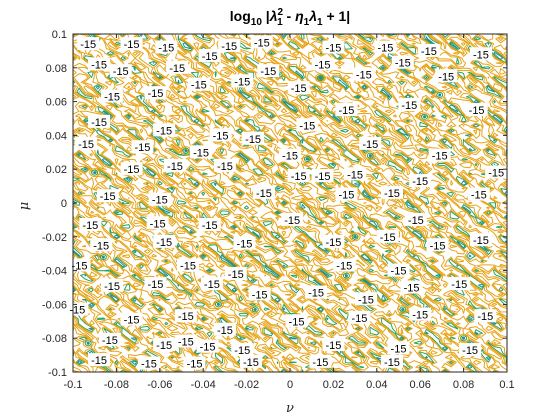 The width and height of the screenshot is (560, 420). I want to click on y-tick-label: 0.1, so click(59, 35).